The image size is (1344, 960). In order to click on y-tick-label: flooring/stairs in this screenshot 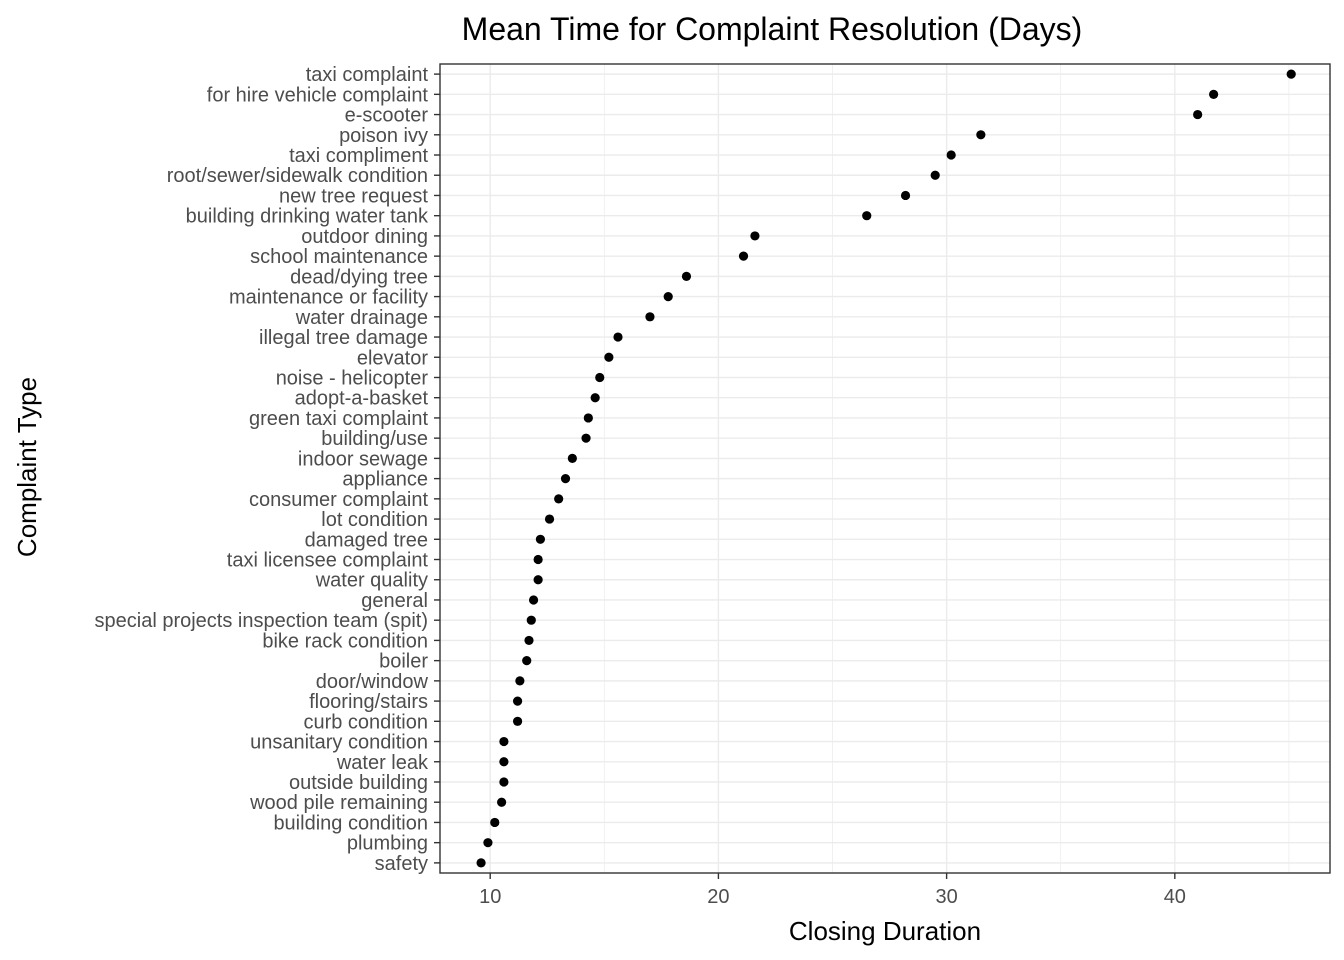, I will do `click(368, 702)`.